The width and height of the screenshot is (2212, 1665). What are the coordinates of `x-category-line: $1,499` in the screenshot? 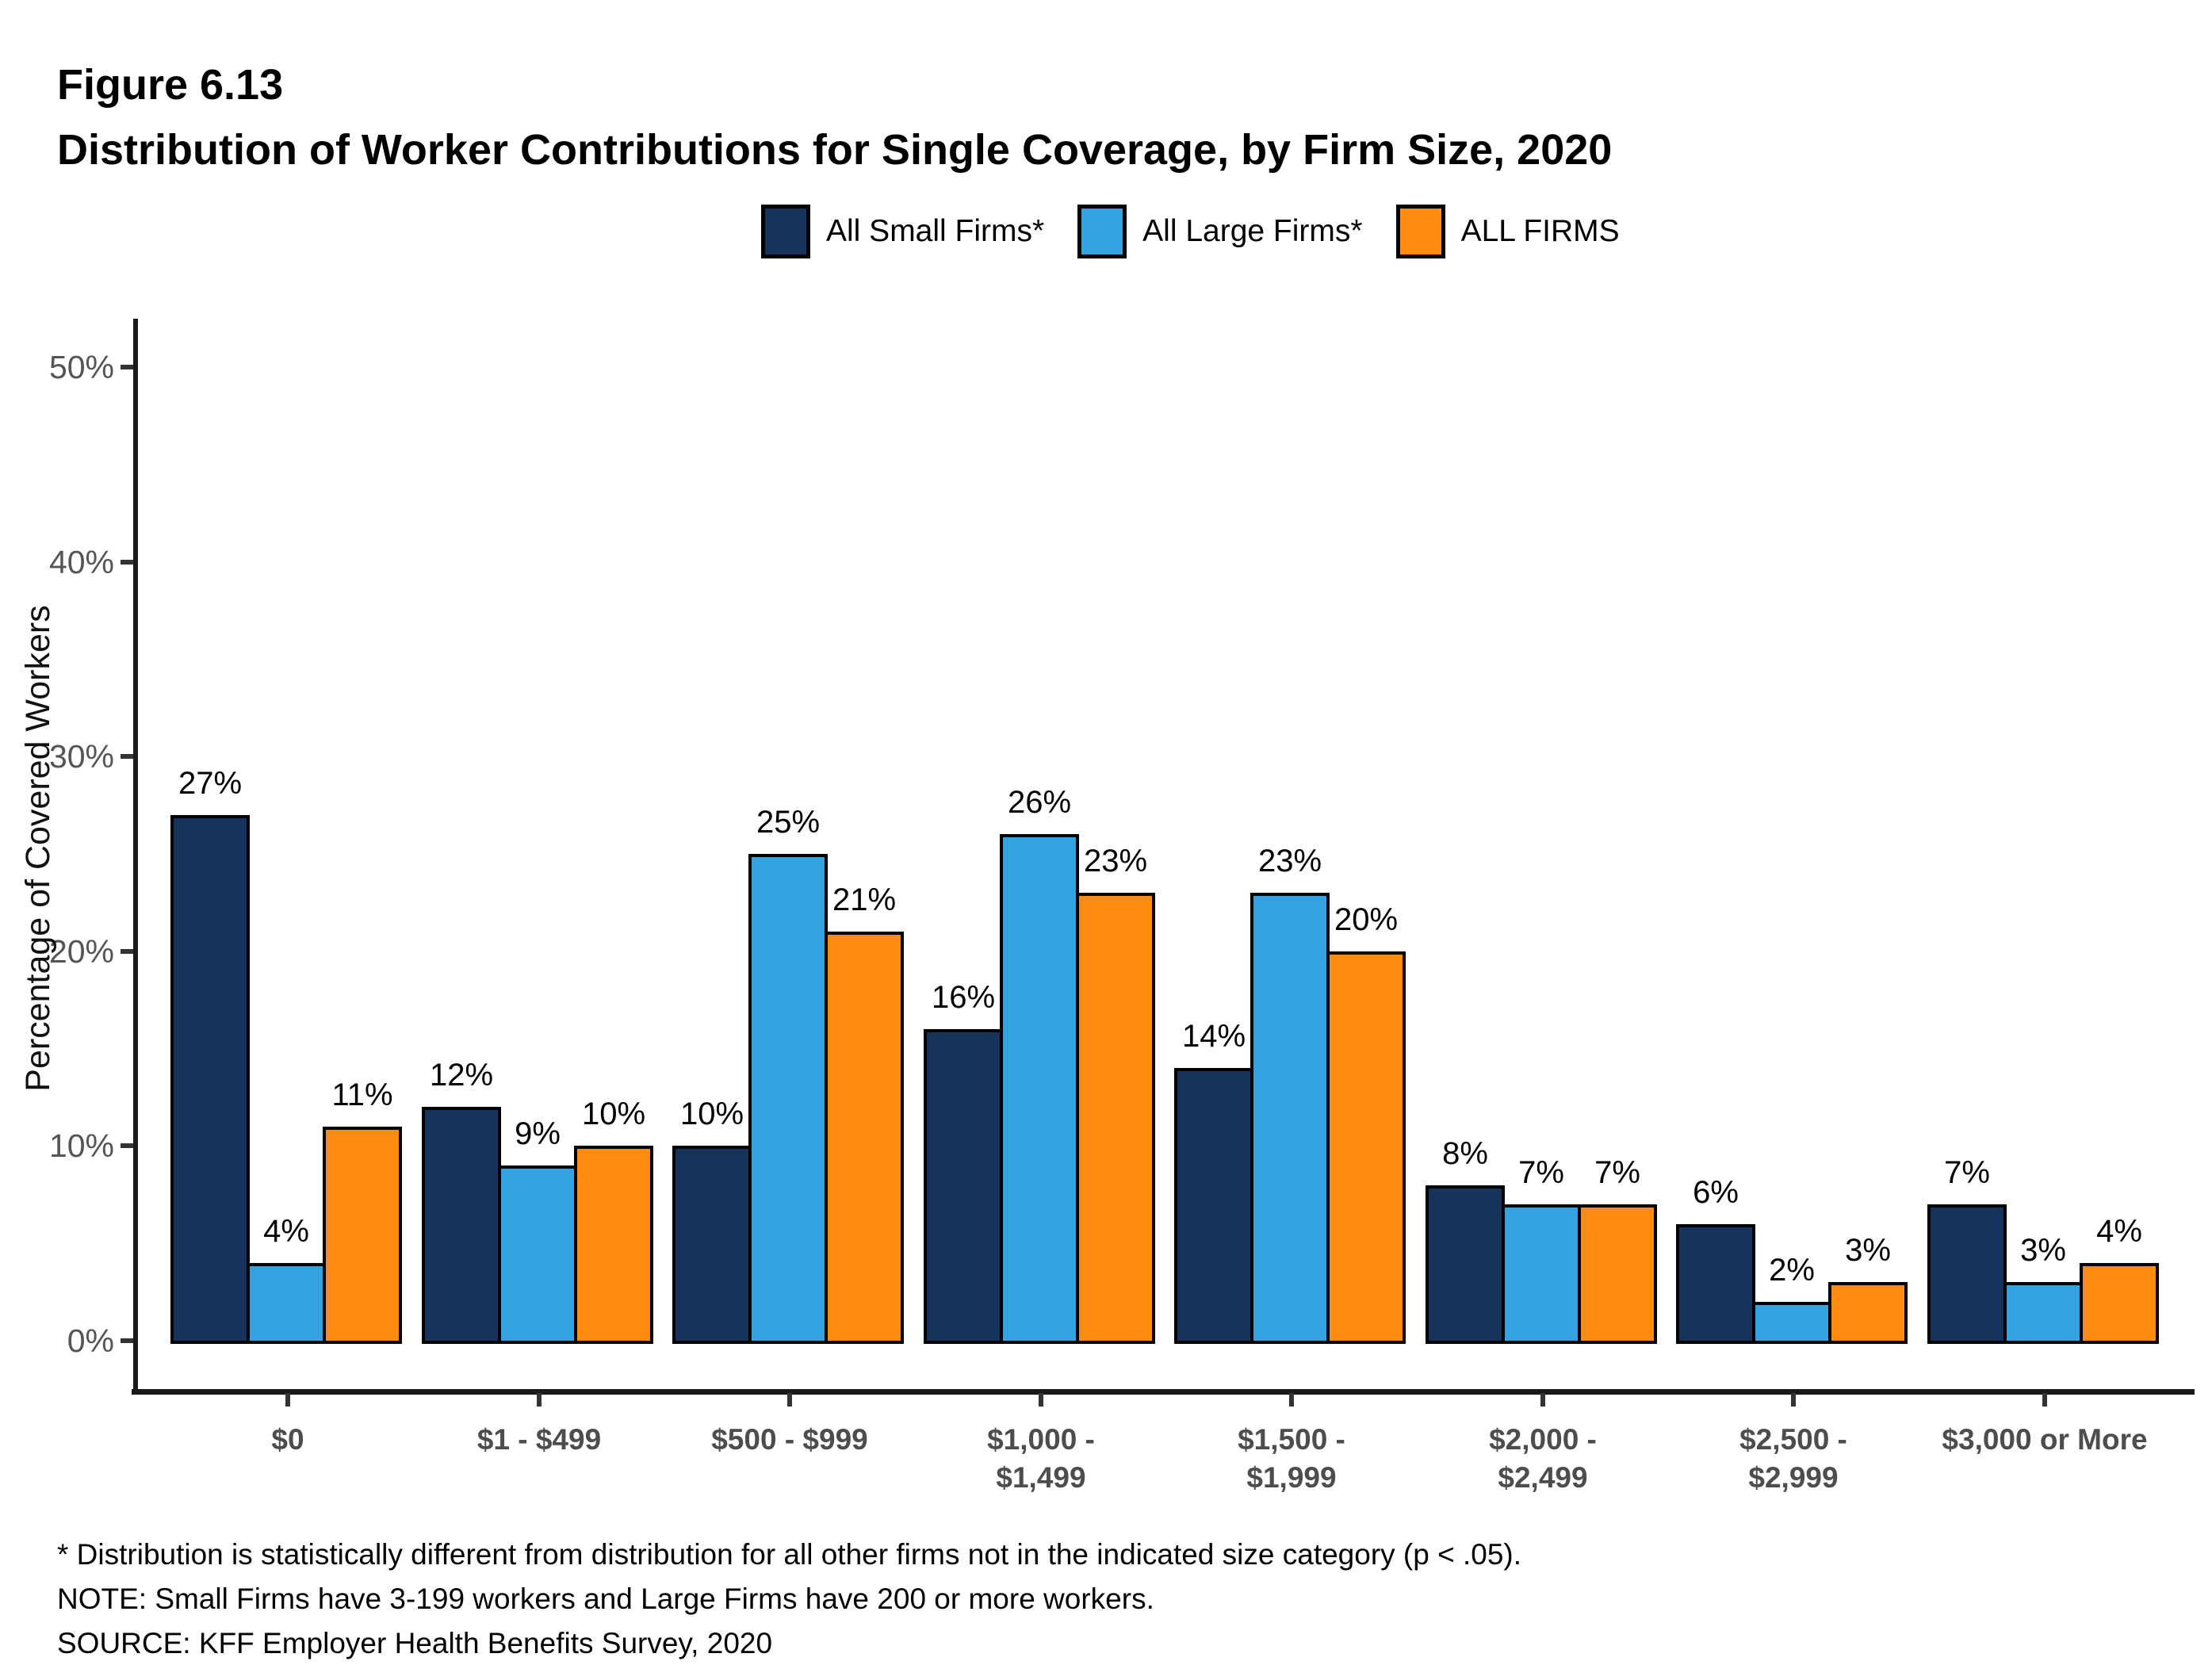 It's located at (1041, 1477).